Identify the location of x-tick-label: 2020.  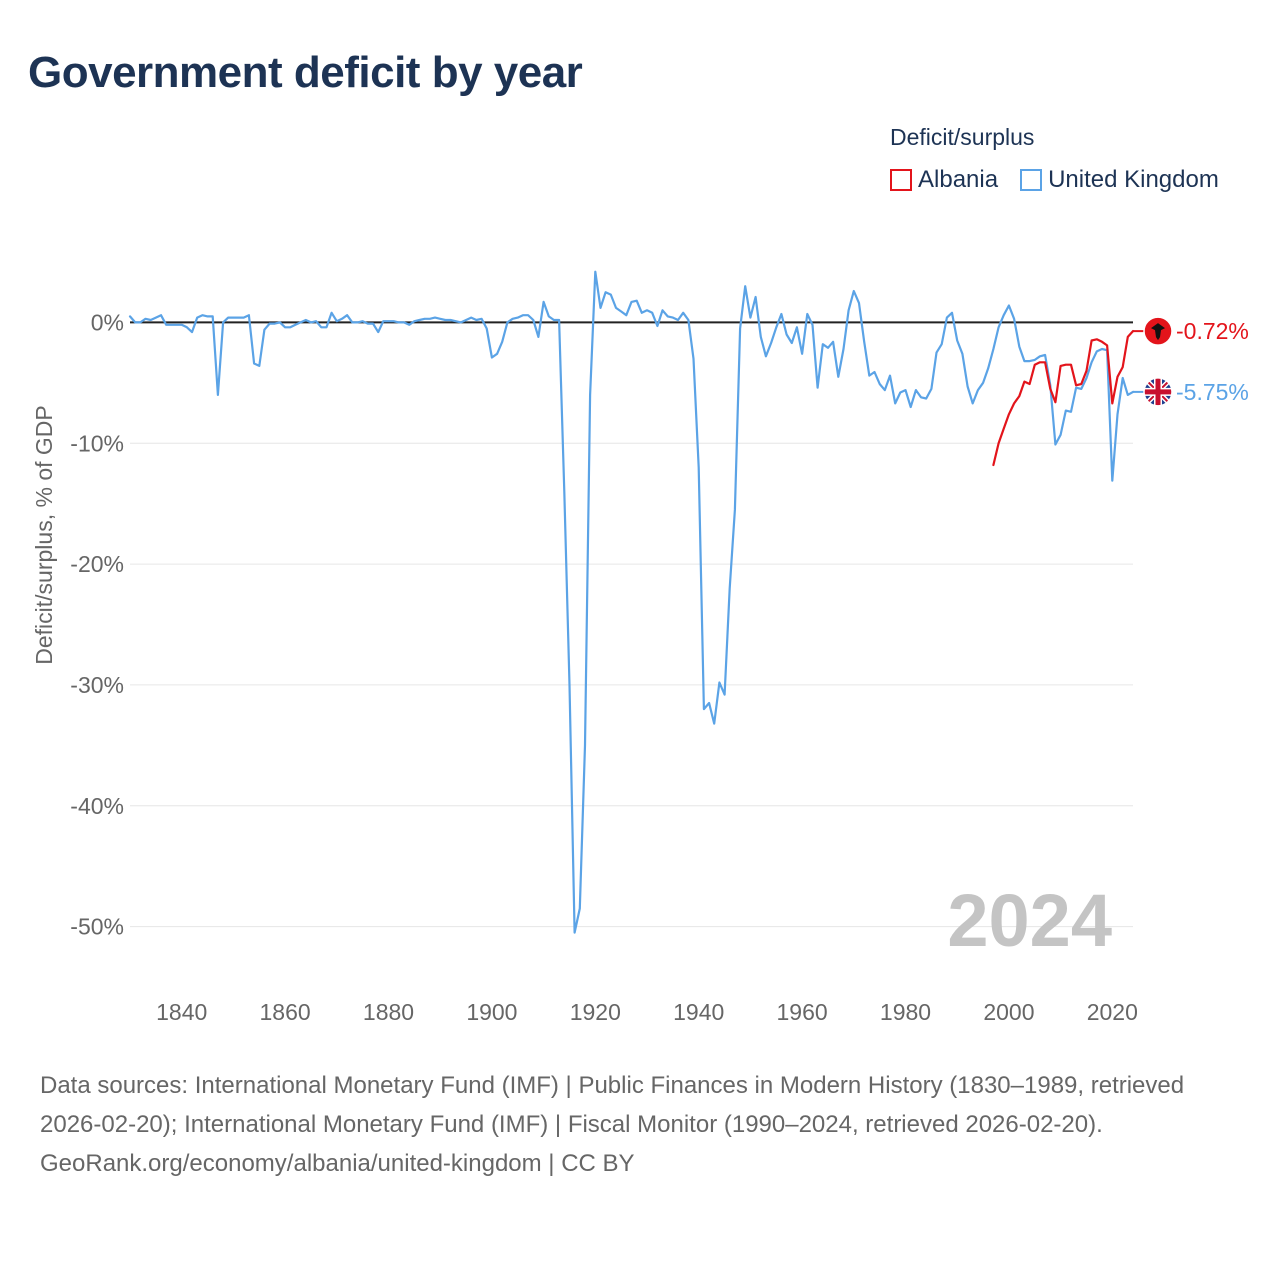
(1112, 1012).